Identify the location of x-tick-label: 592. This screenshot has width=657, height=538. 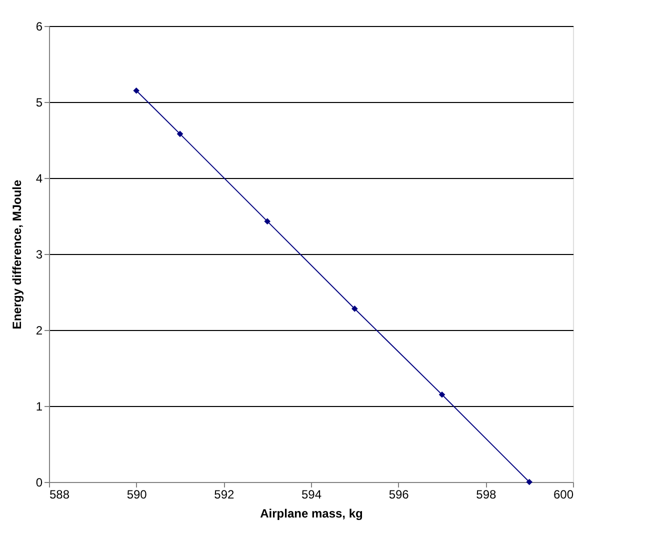
(224, 495).